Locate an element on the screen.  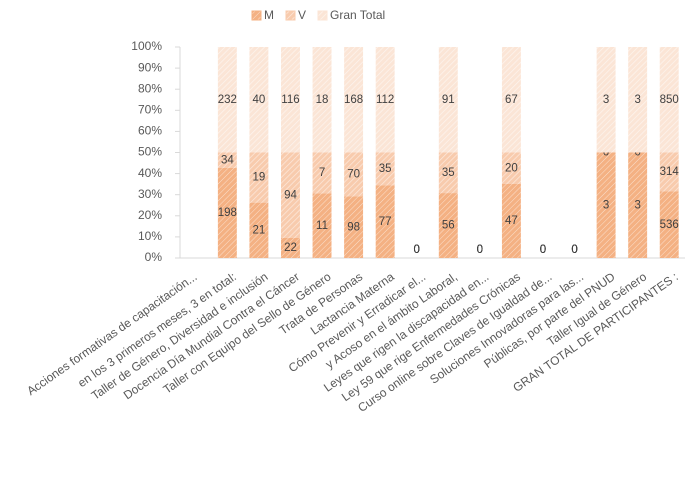
data-label: 314 is located at coordinates (670, 172).